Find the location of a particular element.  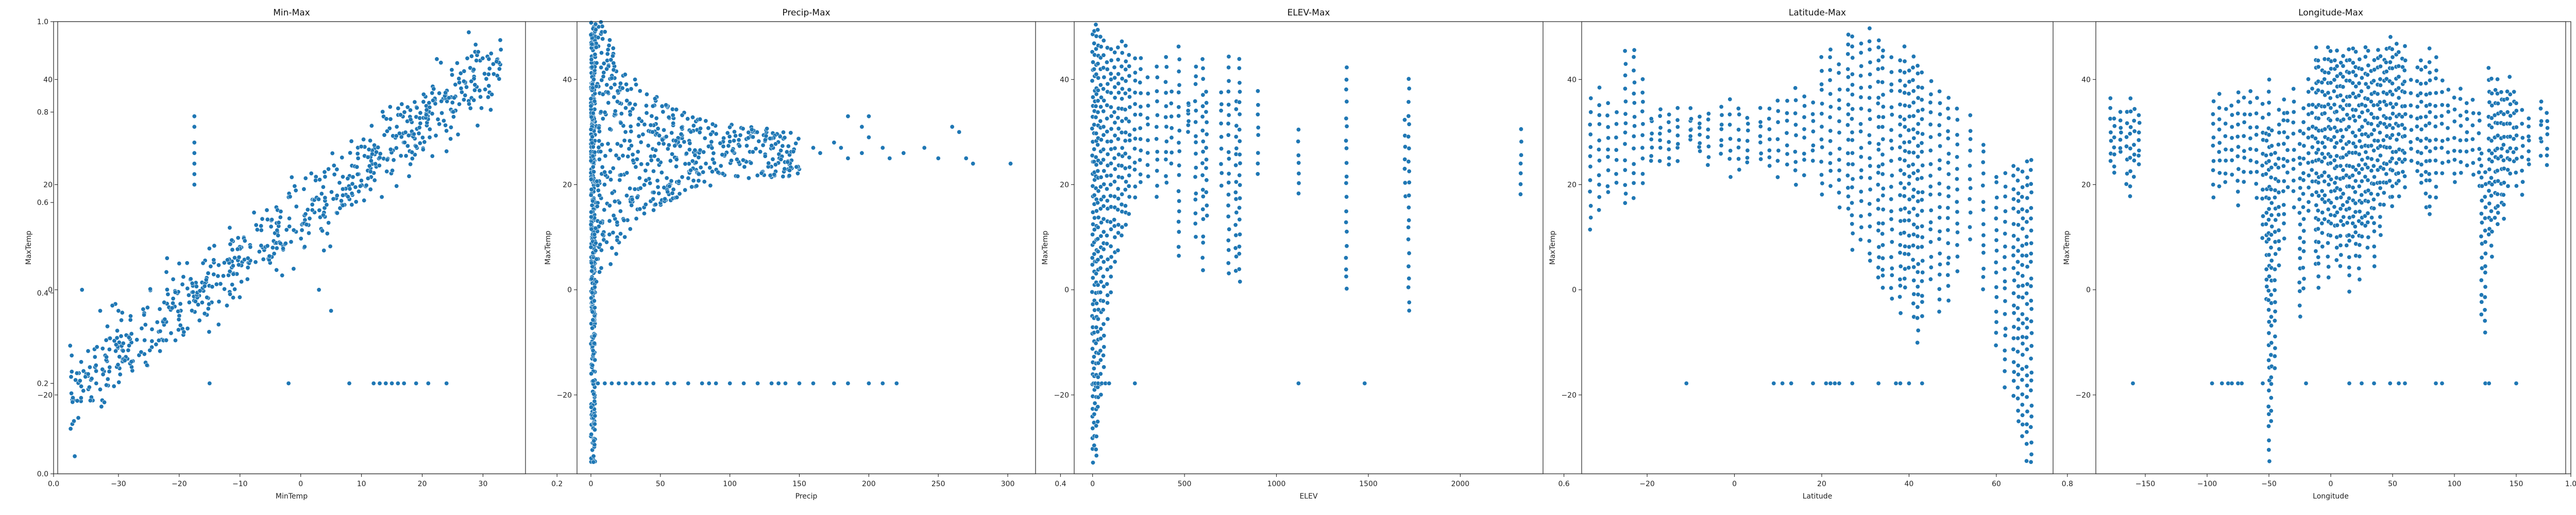

x-tick-label: 0 is located at coordinates (300, 484).